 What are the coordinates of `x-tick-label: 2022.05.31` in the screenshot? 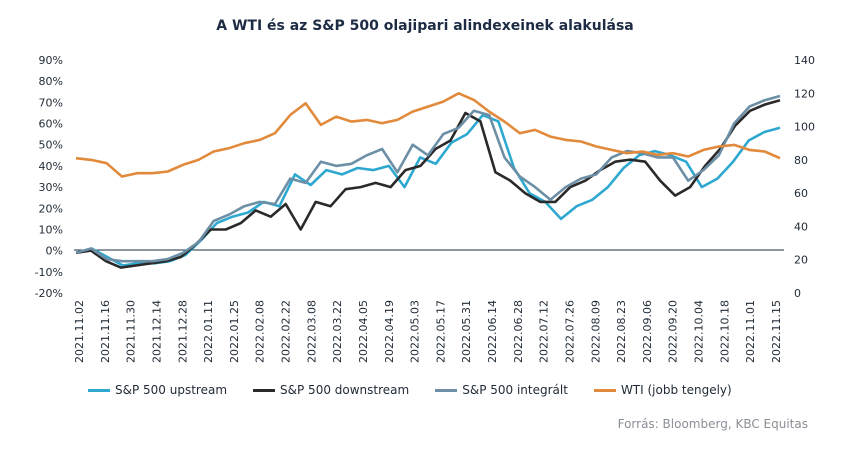 It's located at (466, 331).